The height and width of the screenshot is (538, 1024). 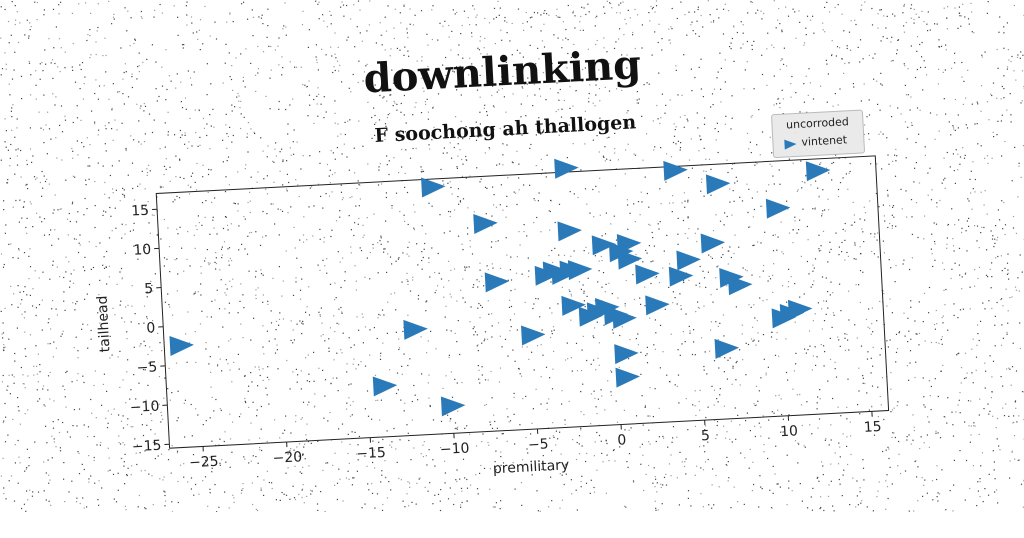 What do you see at coordinates (622, 440) in the screenshot?
I see `x-tick-label: 0` at bounding box center [622, 440].